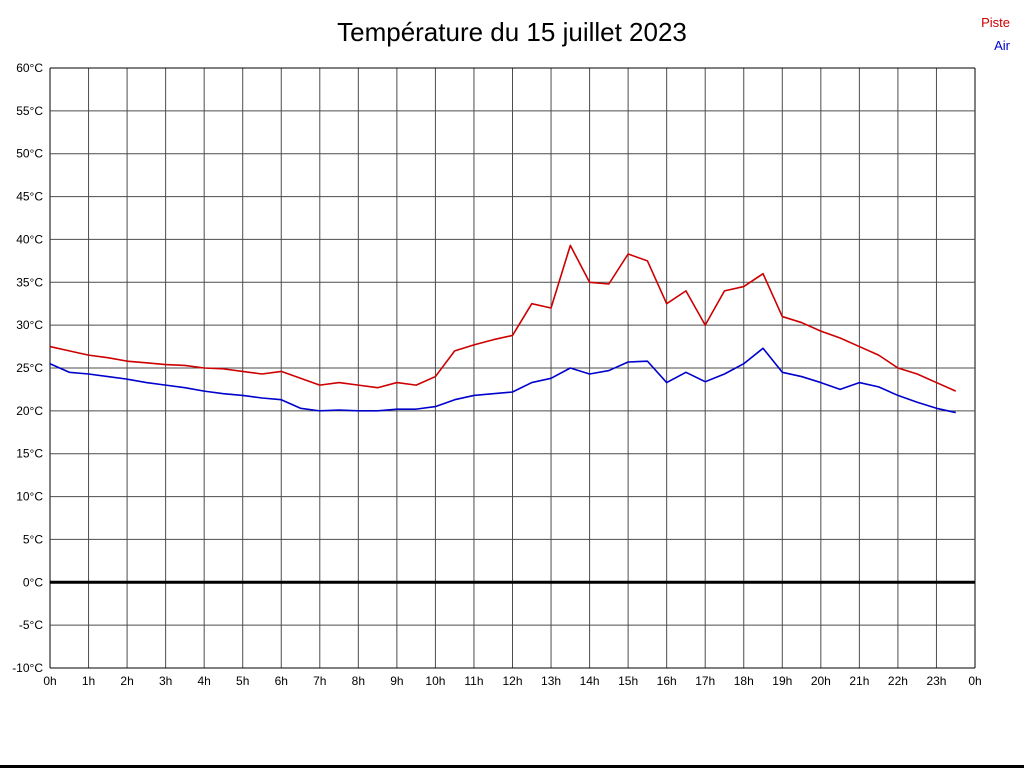 This screenshot has height=768, width=1024. I want to click on x-tick-label: 1h, so click(88, 681).